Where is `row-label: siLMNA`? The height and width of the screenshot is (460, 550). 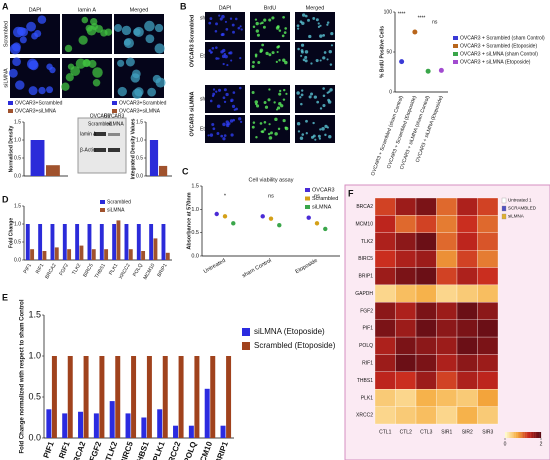
row-label: siLMNA is located at coordinates (6, 78).